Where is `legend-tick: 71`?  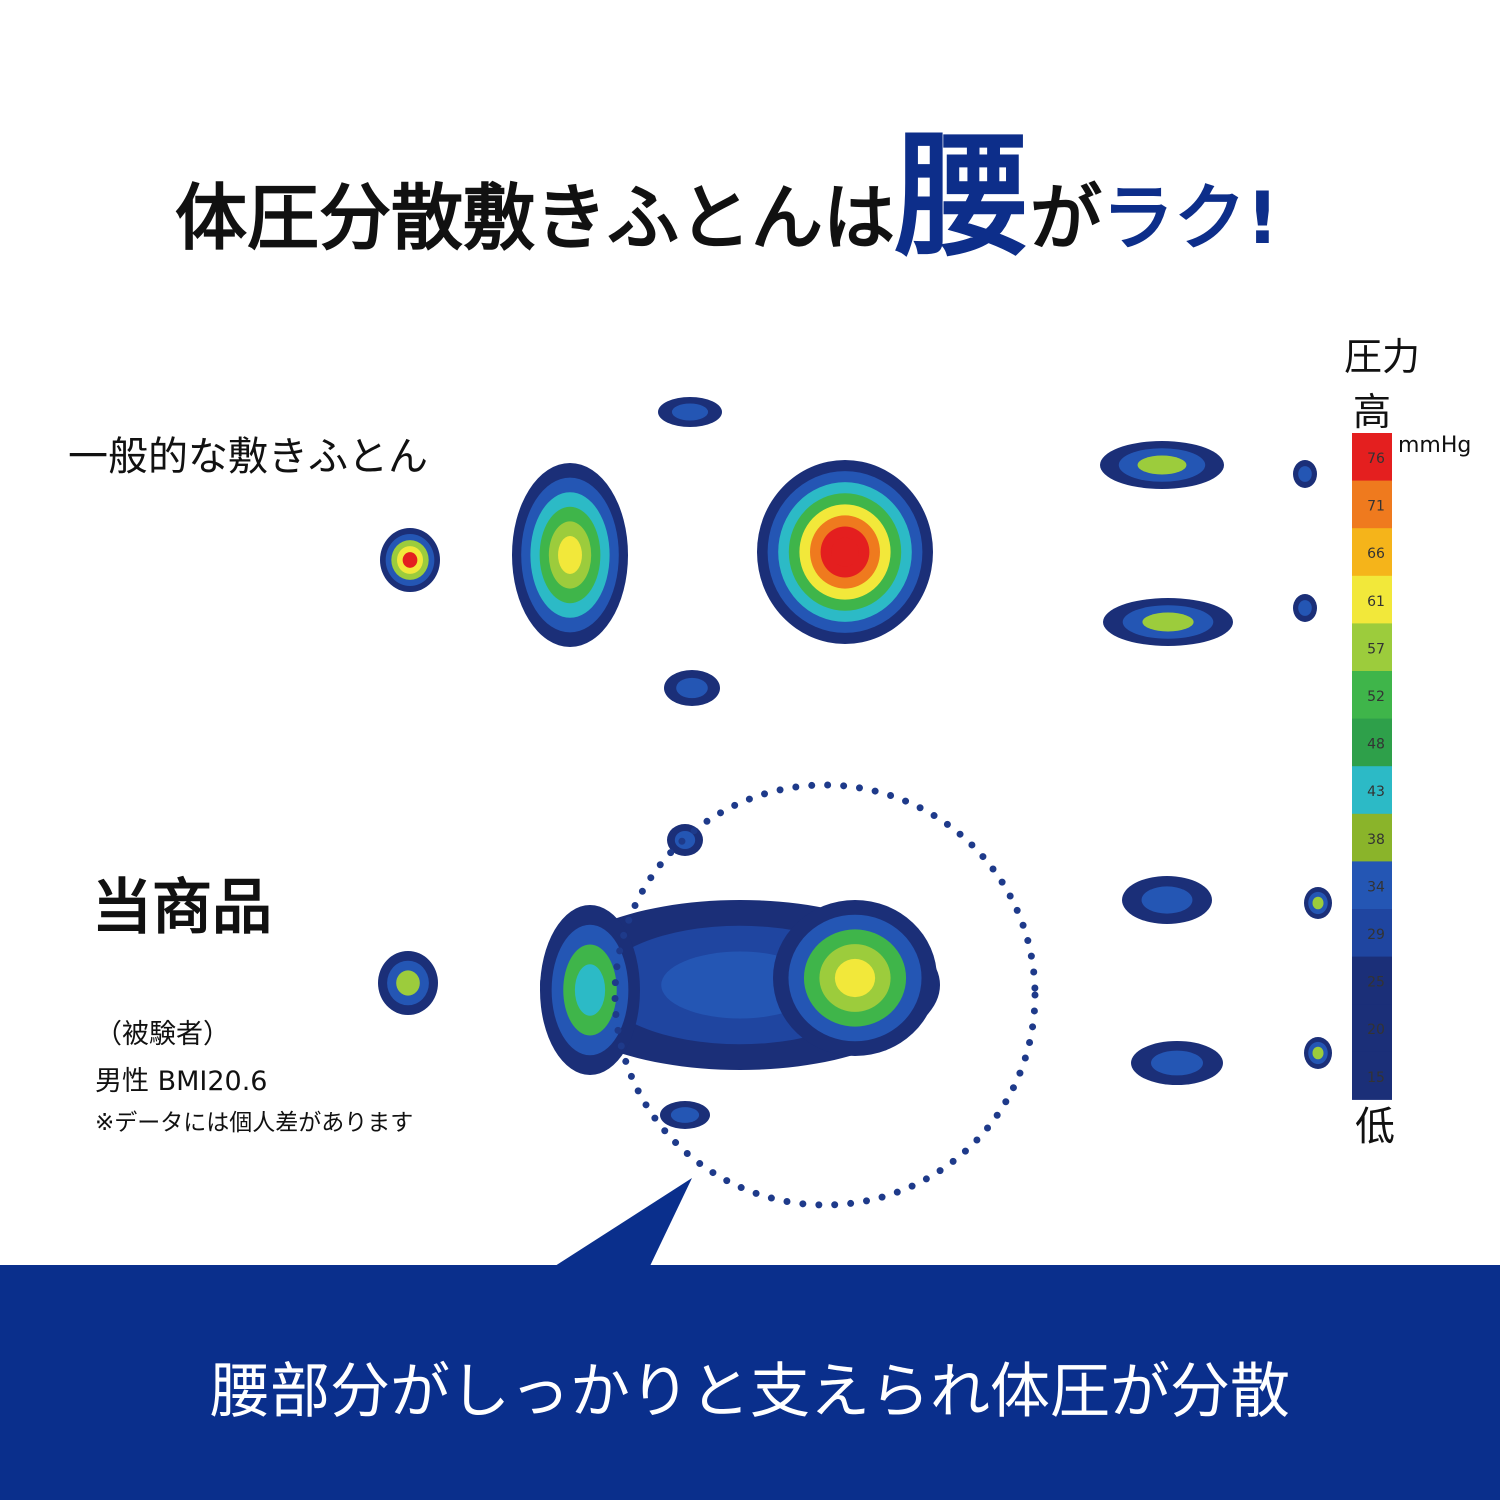 legend-tick: 71 is located at coordinates (1376, 507).